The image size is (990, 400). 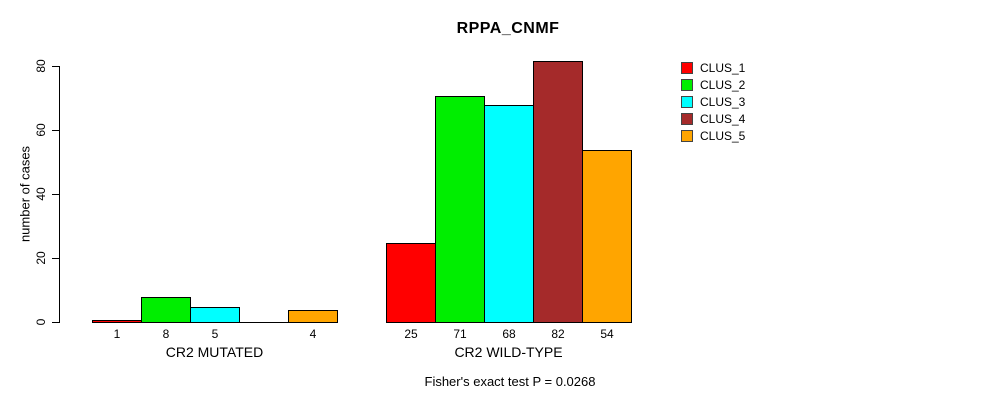 What do you see at coordinates (214, 352) in the screenshot?
I see `group-label-1: CR2 MUTATED` at bounding box center [214, 352].